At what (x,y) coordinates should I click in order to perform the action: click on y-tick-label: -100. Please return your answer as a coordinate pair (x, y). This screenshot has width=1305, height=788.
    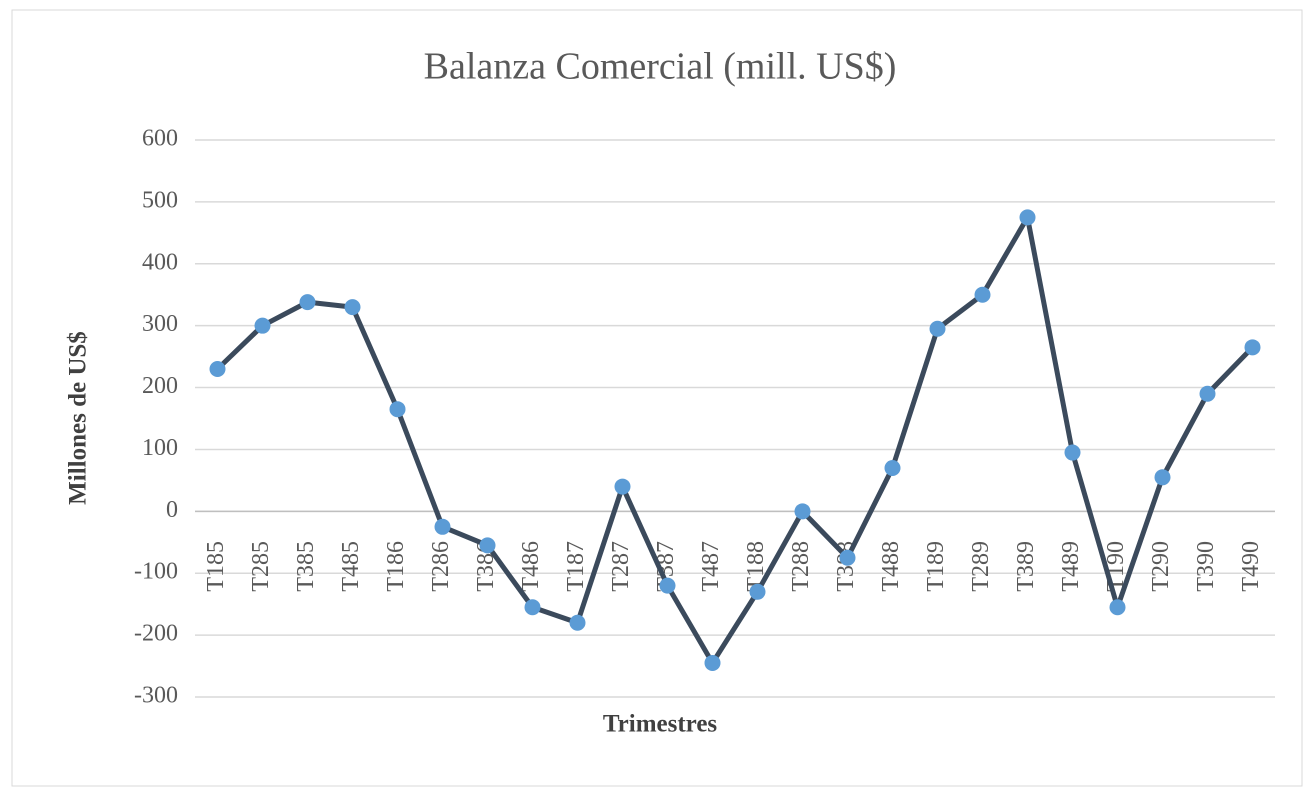
    Looking at the image, I should click on (156, 572).